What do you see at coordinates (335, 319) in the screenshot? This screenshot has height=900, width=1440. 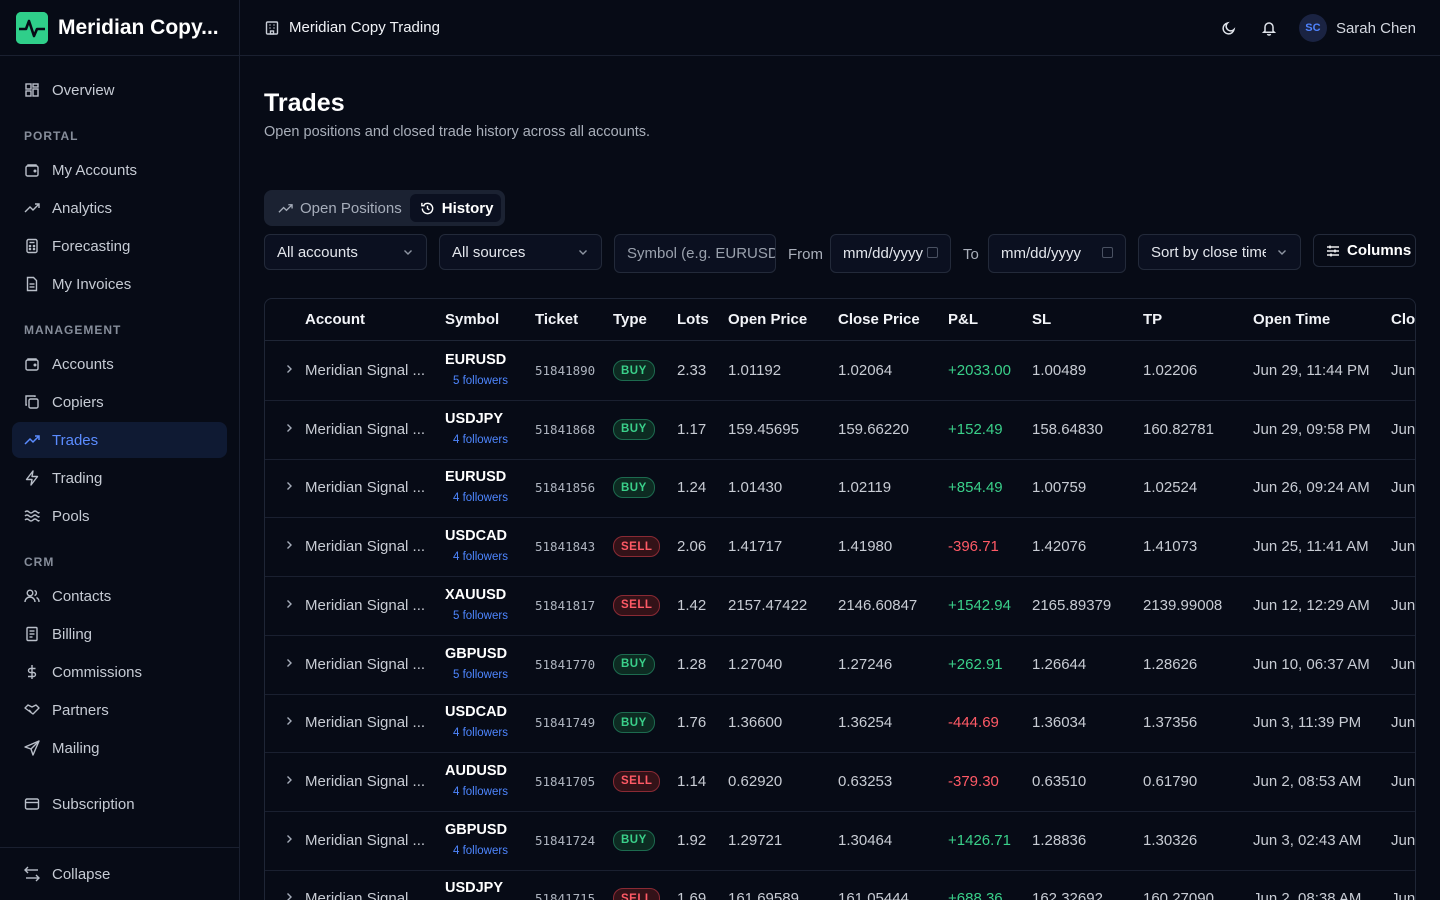 I see `column-header: Account` at bounding box center [335, 319].